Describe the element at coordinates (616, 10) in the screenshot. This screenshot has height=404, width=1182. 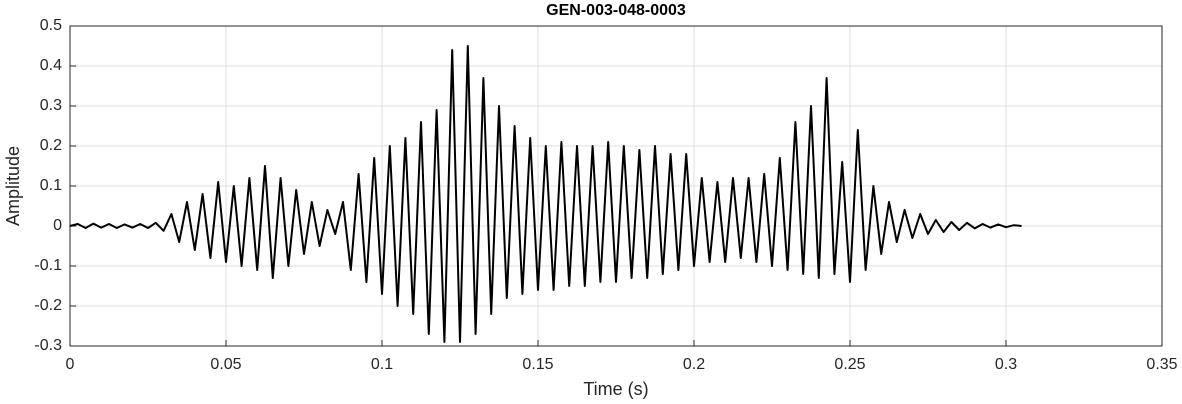
I see `chart-title: GEN-003-048-0003` at that location.